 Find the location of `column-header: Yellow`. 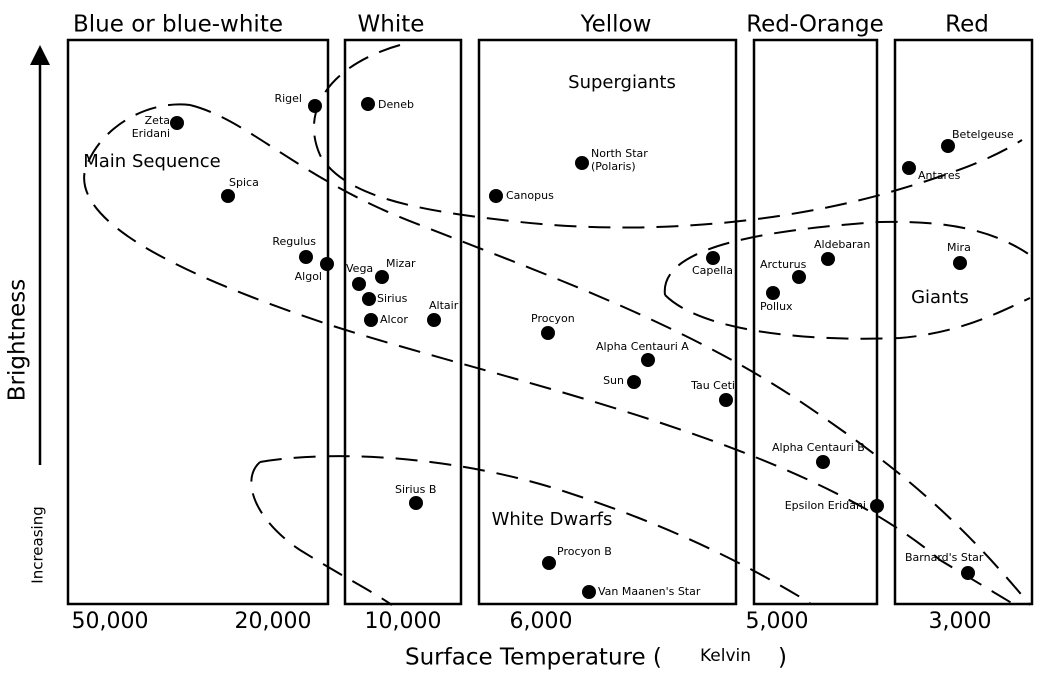

column-header: Yellow is located at coordinates (616, 25).